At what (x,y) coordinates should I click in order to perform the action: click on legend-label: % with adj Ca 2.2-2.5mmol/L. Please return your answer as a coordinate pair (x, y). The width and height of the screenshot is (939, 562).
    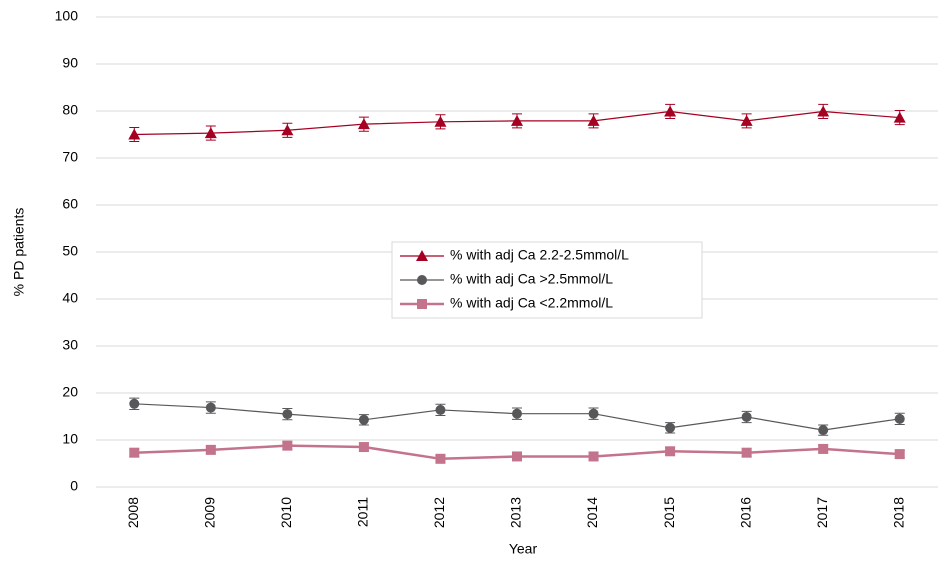
    Looking at the image, I should click on (539, 255).